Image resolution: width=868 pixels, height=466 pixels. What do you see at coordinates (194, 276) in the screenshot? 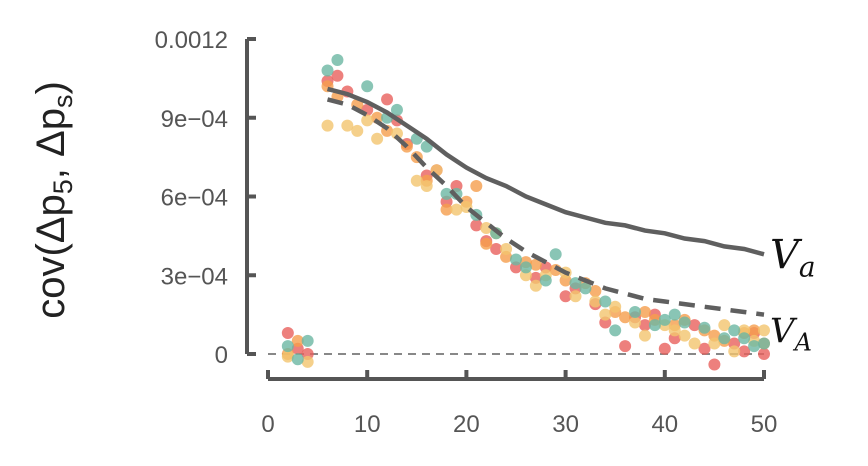
I see `y-tick-label: 3e−04` at bounding box center [194, 276].